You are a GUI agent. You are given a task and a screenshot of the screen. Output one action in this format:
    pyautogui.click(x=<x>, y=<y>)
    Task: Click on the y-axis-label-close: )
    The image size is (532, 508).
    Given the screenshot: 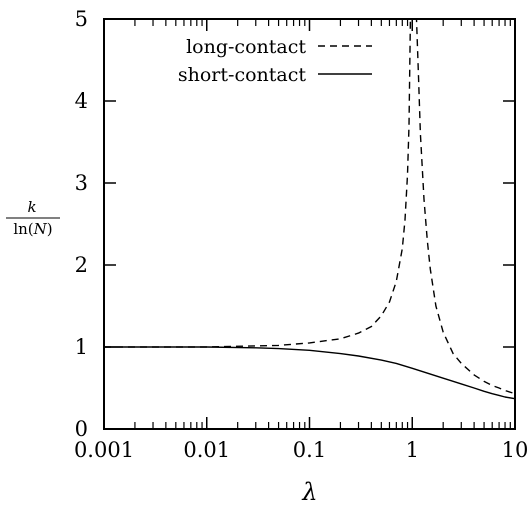 What is the action you would take?
    pyautogui.click(x=50, y=229)
    